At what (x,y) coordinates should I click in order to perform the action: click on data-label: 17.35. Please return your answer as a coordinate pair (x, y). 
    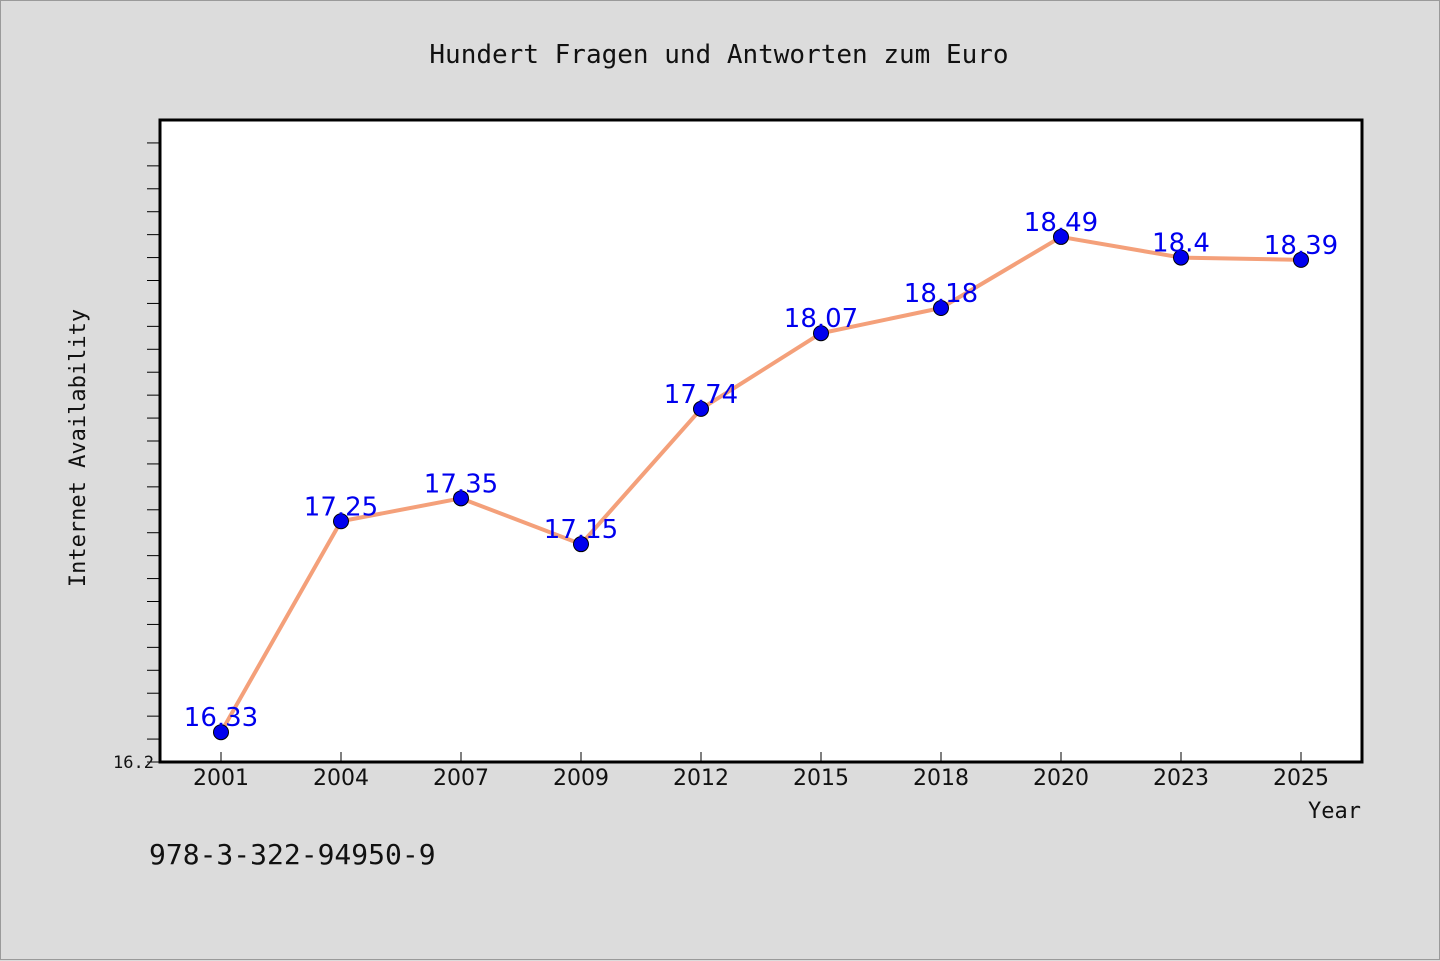
    Looking at the image, I should click on (461, 484).